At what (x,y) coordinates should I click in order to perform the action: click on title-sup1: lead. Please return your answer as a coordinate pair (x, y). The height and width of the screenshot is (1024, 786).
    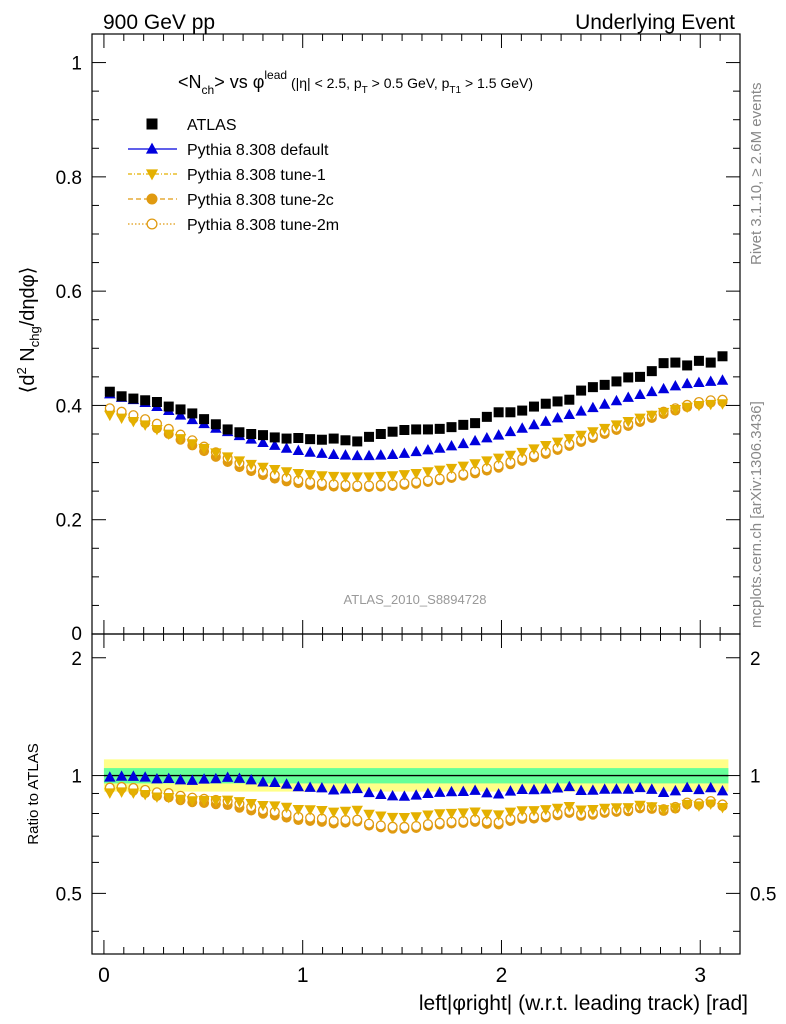
    Looking at the image, I should click on (275, 75).